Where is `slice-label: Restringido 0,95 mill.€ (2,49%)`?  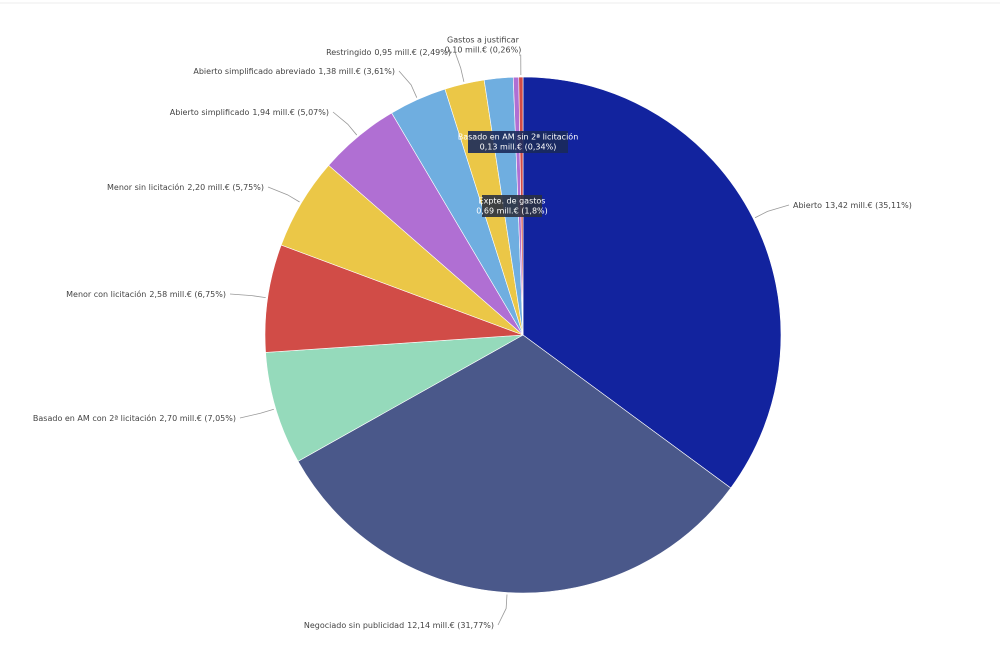 slice-label: Restringido 0,95 mill.€ (2,49%) is located at coordinates (388, 52).